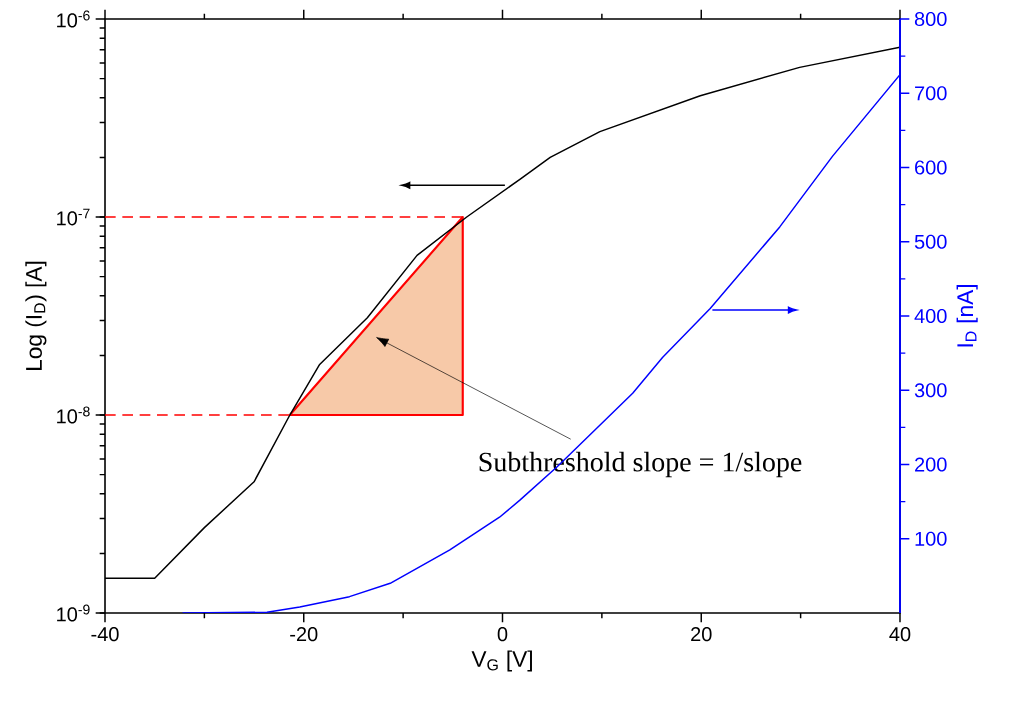 This screenshot has width=1024, height=708. I want to click on y-tick-label: 10$^{-8}$, so click(73, 415).